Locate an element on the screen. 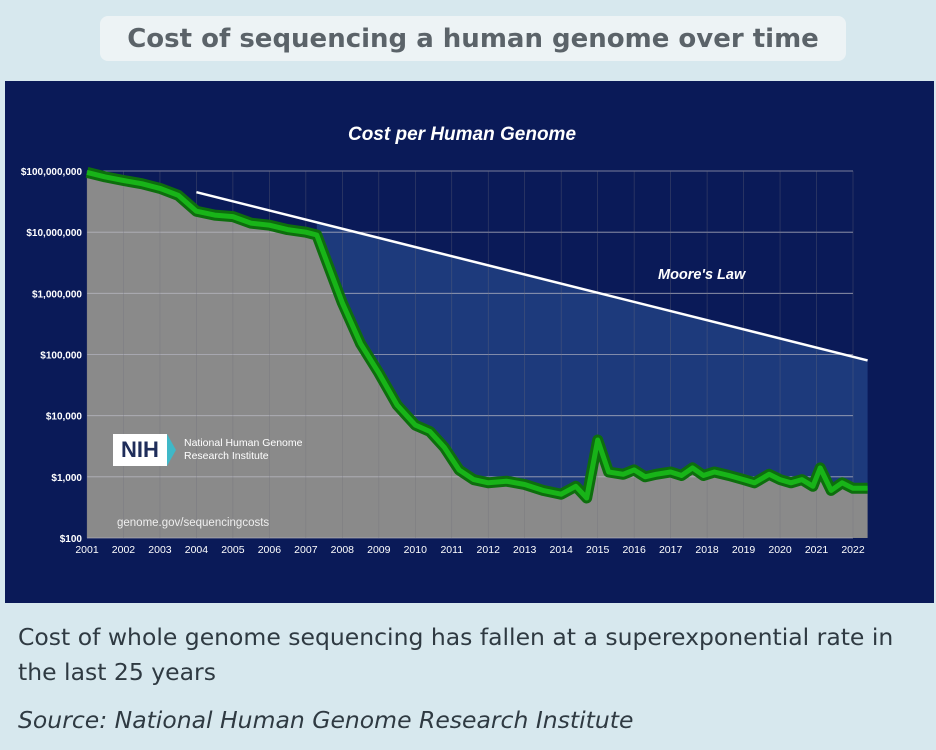 The width and height of the screenshot is (936, 750). x-tick-label: 2004 is located at coordinates (197, 550).